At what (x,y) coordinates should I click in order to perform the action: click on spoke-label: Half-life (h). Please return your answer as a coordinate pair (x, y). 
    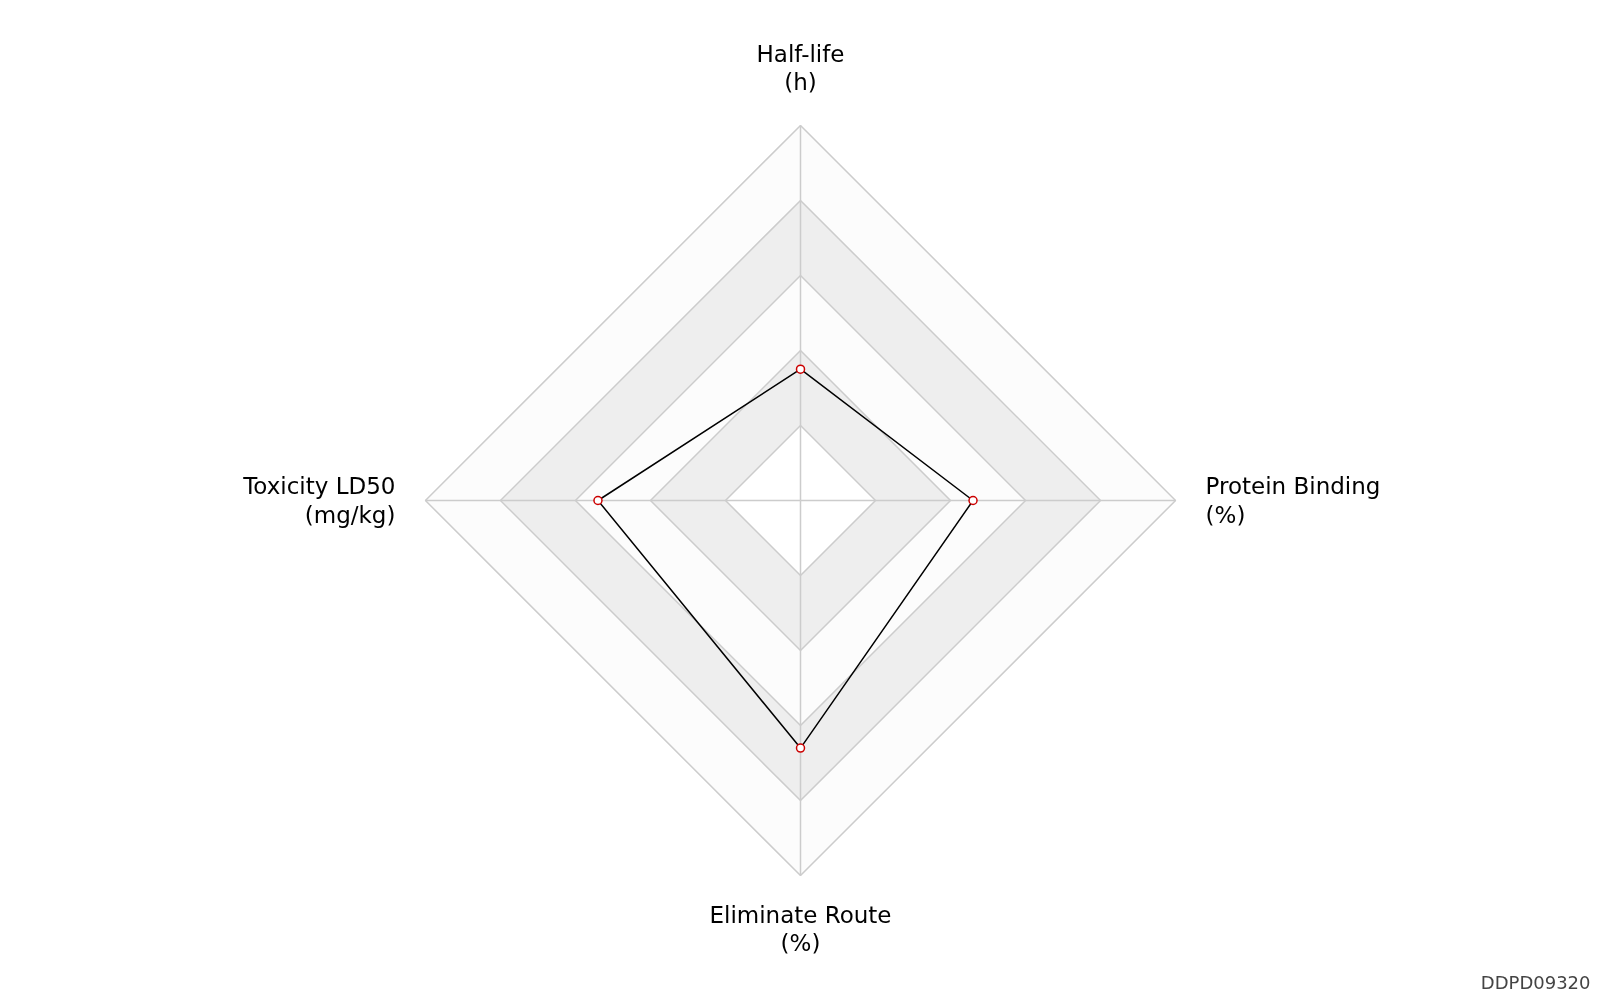
    Looking at the image, I should click on (800, 68).